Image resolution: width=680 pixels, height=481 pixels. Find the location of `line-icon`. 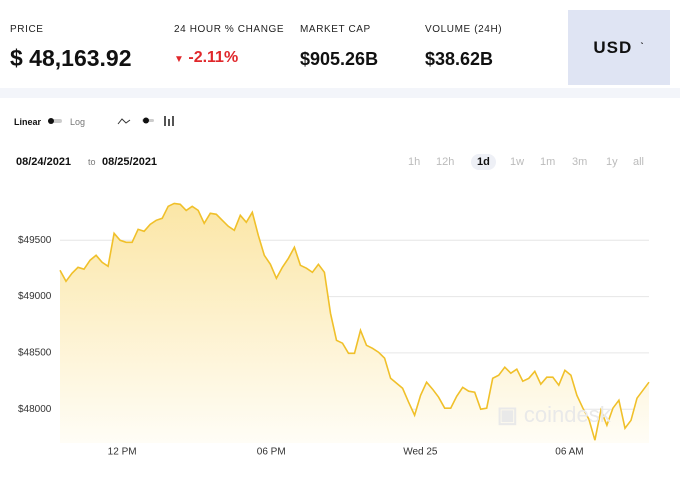

line-icon is located at coordinates (124, 121).